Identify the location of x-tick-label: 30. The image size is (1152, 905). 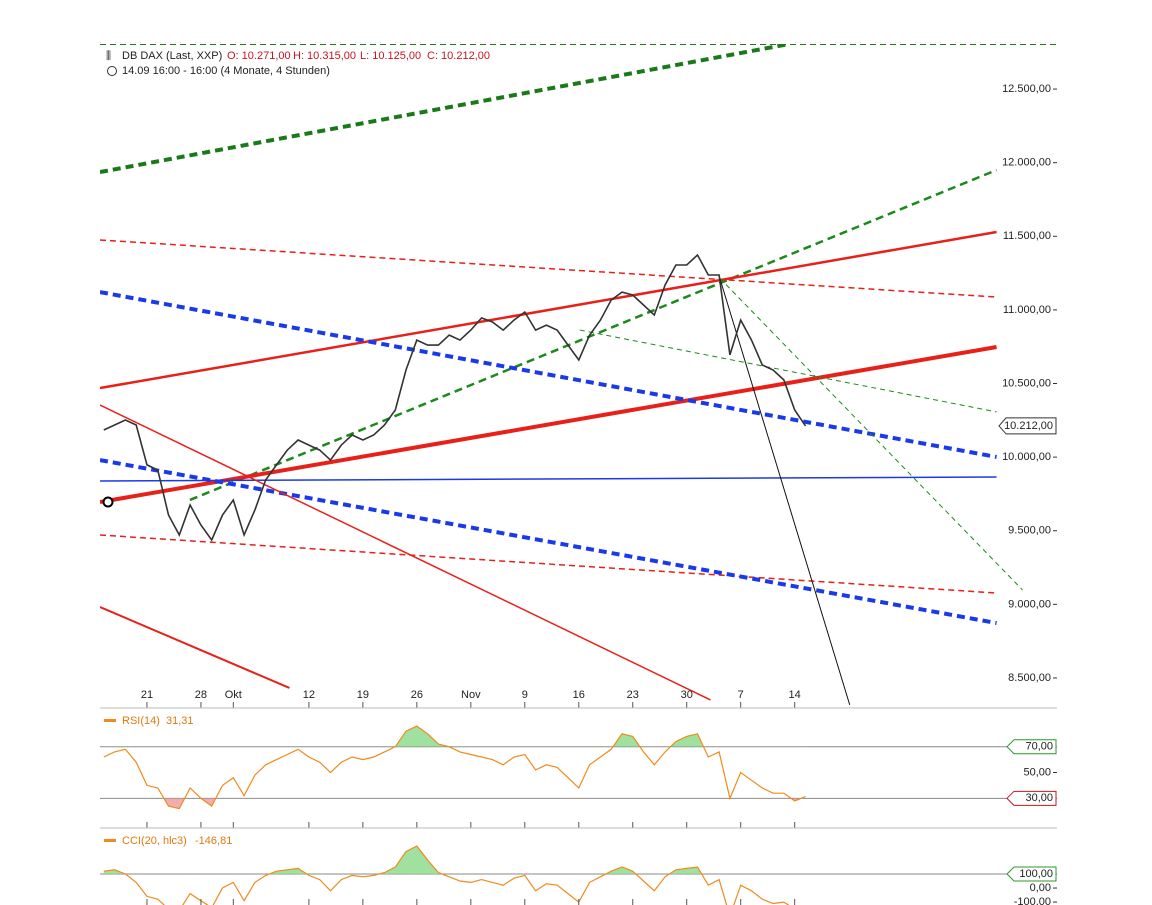
(687, 695).